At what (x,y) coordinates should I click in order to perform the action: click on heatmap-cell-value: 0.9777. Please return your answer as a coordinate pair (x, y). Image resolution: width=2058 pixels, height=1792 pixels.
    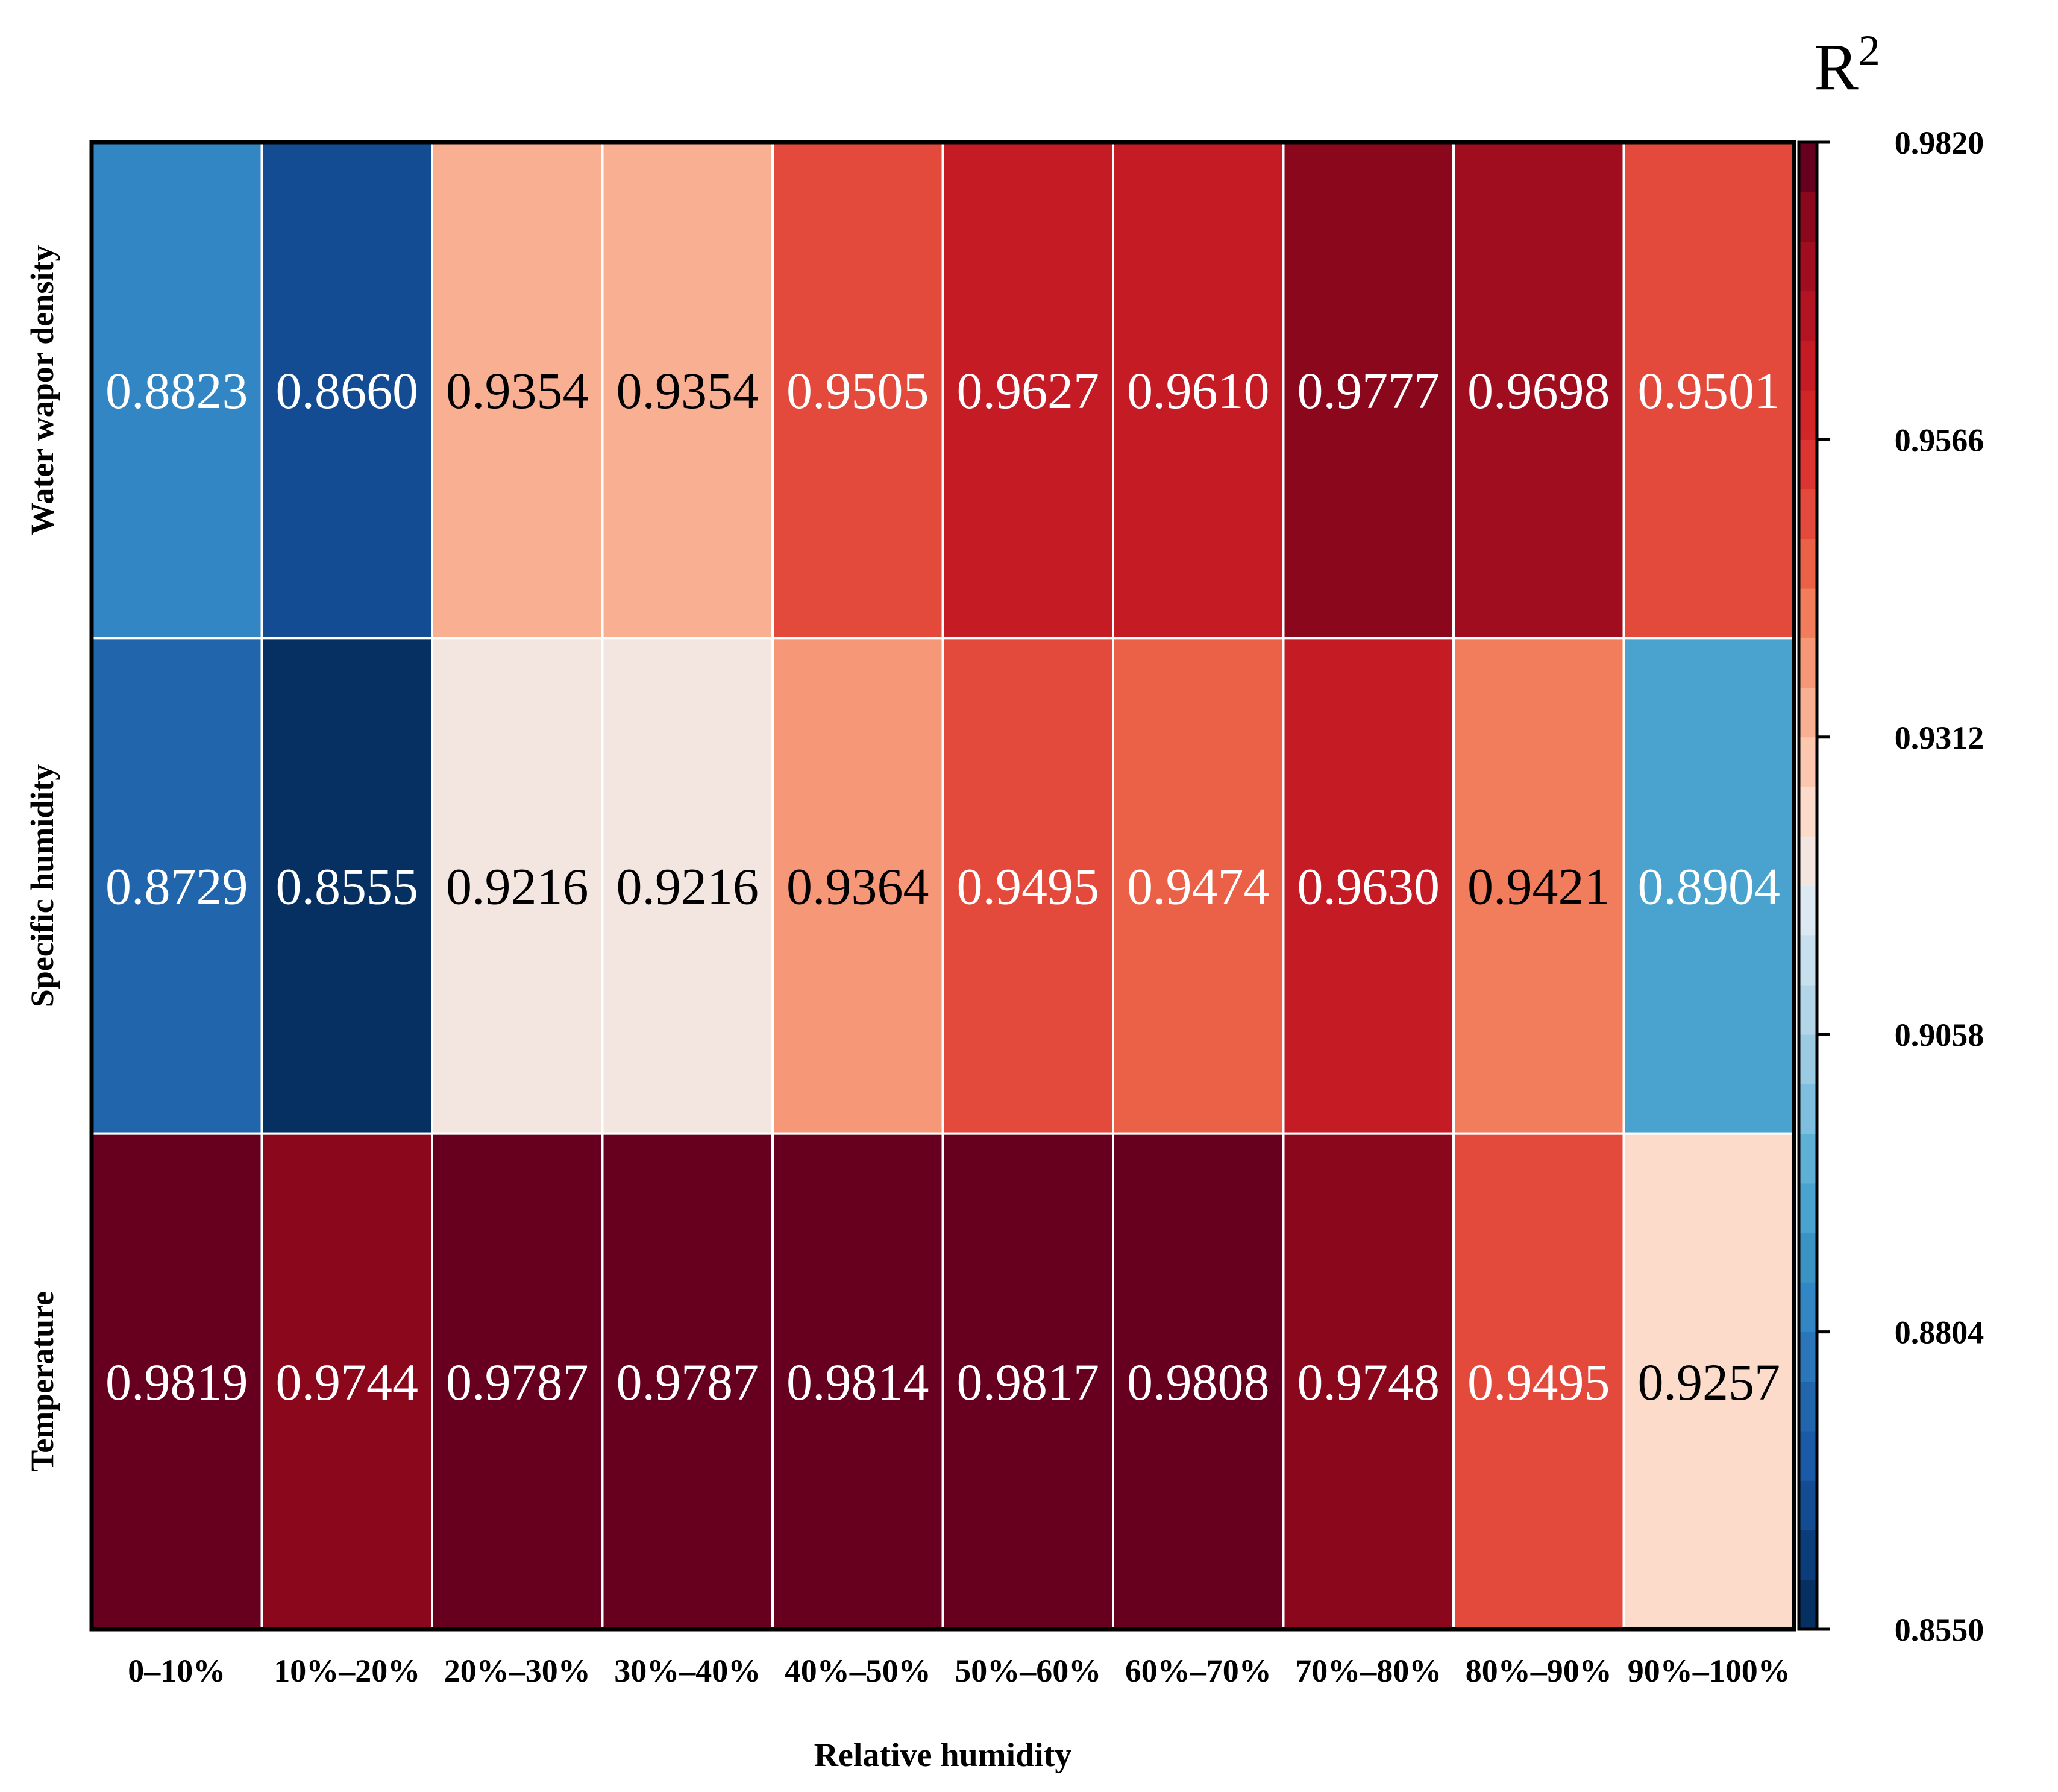
    Looking at the image, I should click on (1368, 391).